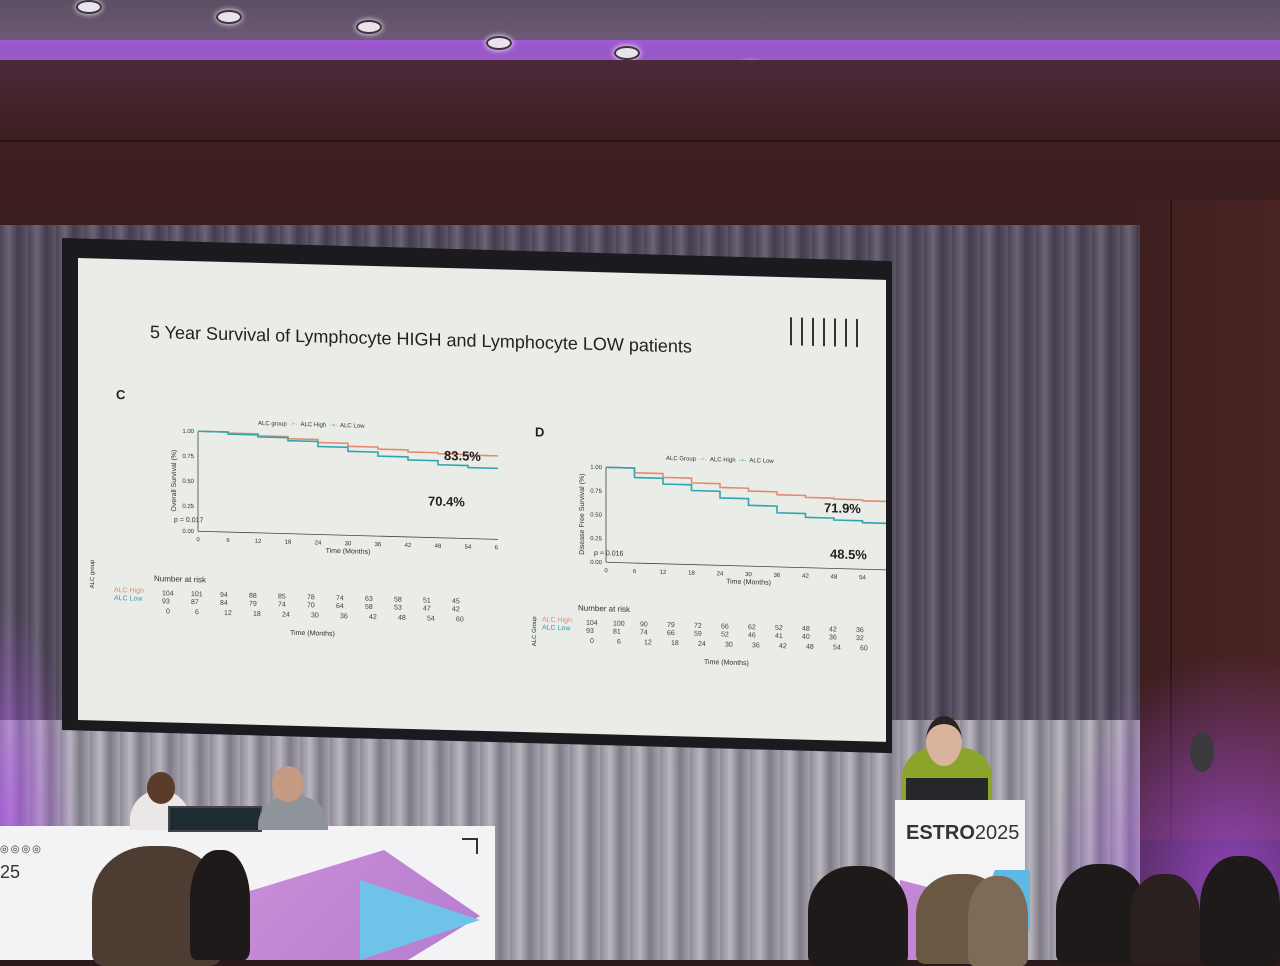 The image size is (1280, 966). Describe the element at coordinates (293, 813) in the screenshot. I see `panelist-man` at that location.